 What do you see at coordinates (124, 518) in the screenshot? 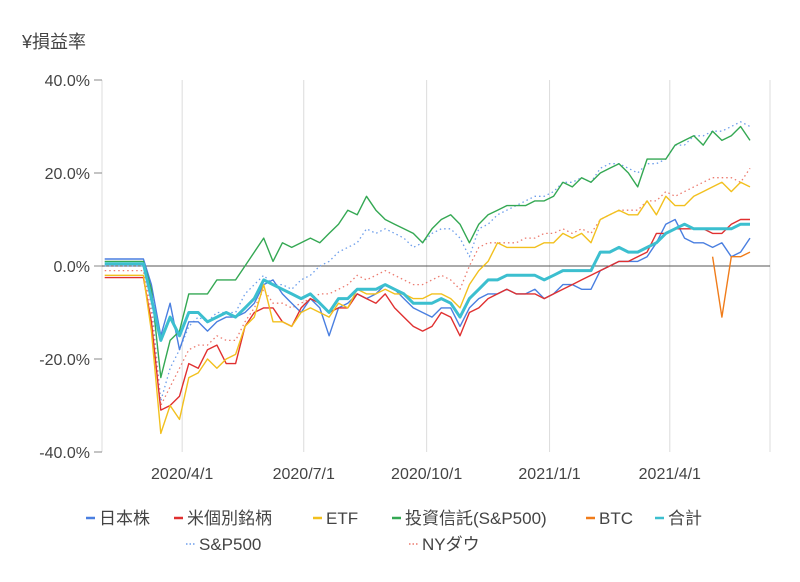
I see `legend-label: 日本株` at bounding box center [124, 518].